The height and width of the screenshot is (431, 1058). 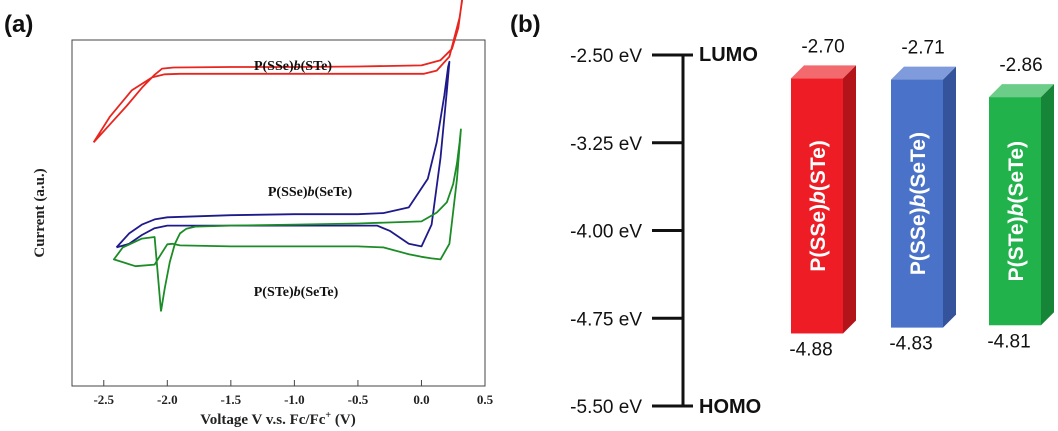 What do you see at coordinates (103, 399) in the screenshot?
I see `cv-x-tick-label: -2.5` at bounding box center [103, 399].